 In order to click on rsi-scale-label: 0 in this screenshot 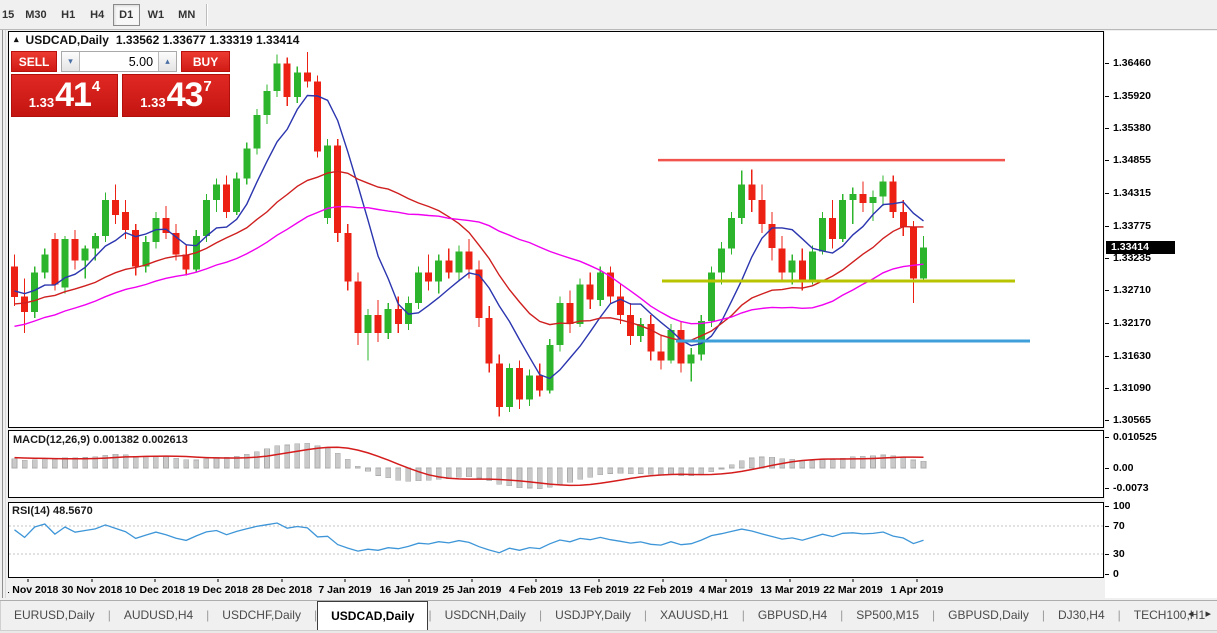, I will do `click(1116, 574)`.